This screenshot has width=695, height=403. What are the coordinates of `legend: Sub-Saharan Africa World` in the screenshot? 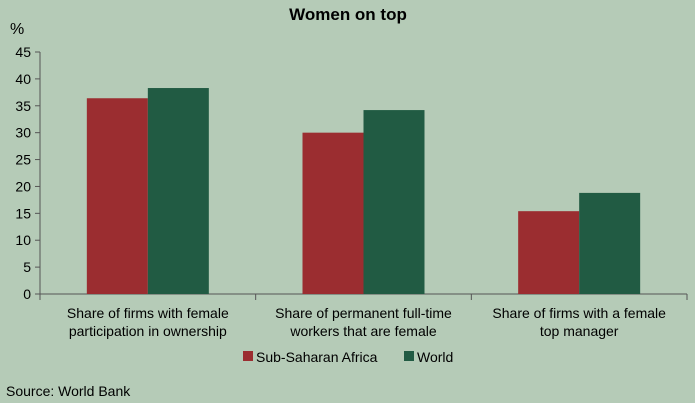 It's located at (348, 357).